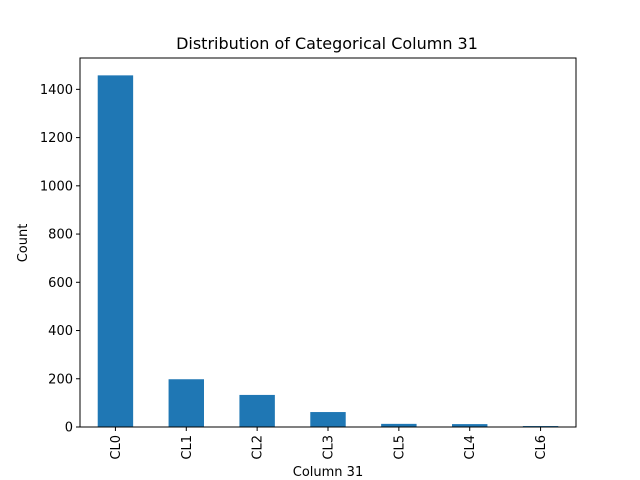  I want to click on y-tick-label: 200, so click(60, 379).